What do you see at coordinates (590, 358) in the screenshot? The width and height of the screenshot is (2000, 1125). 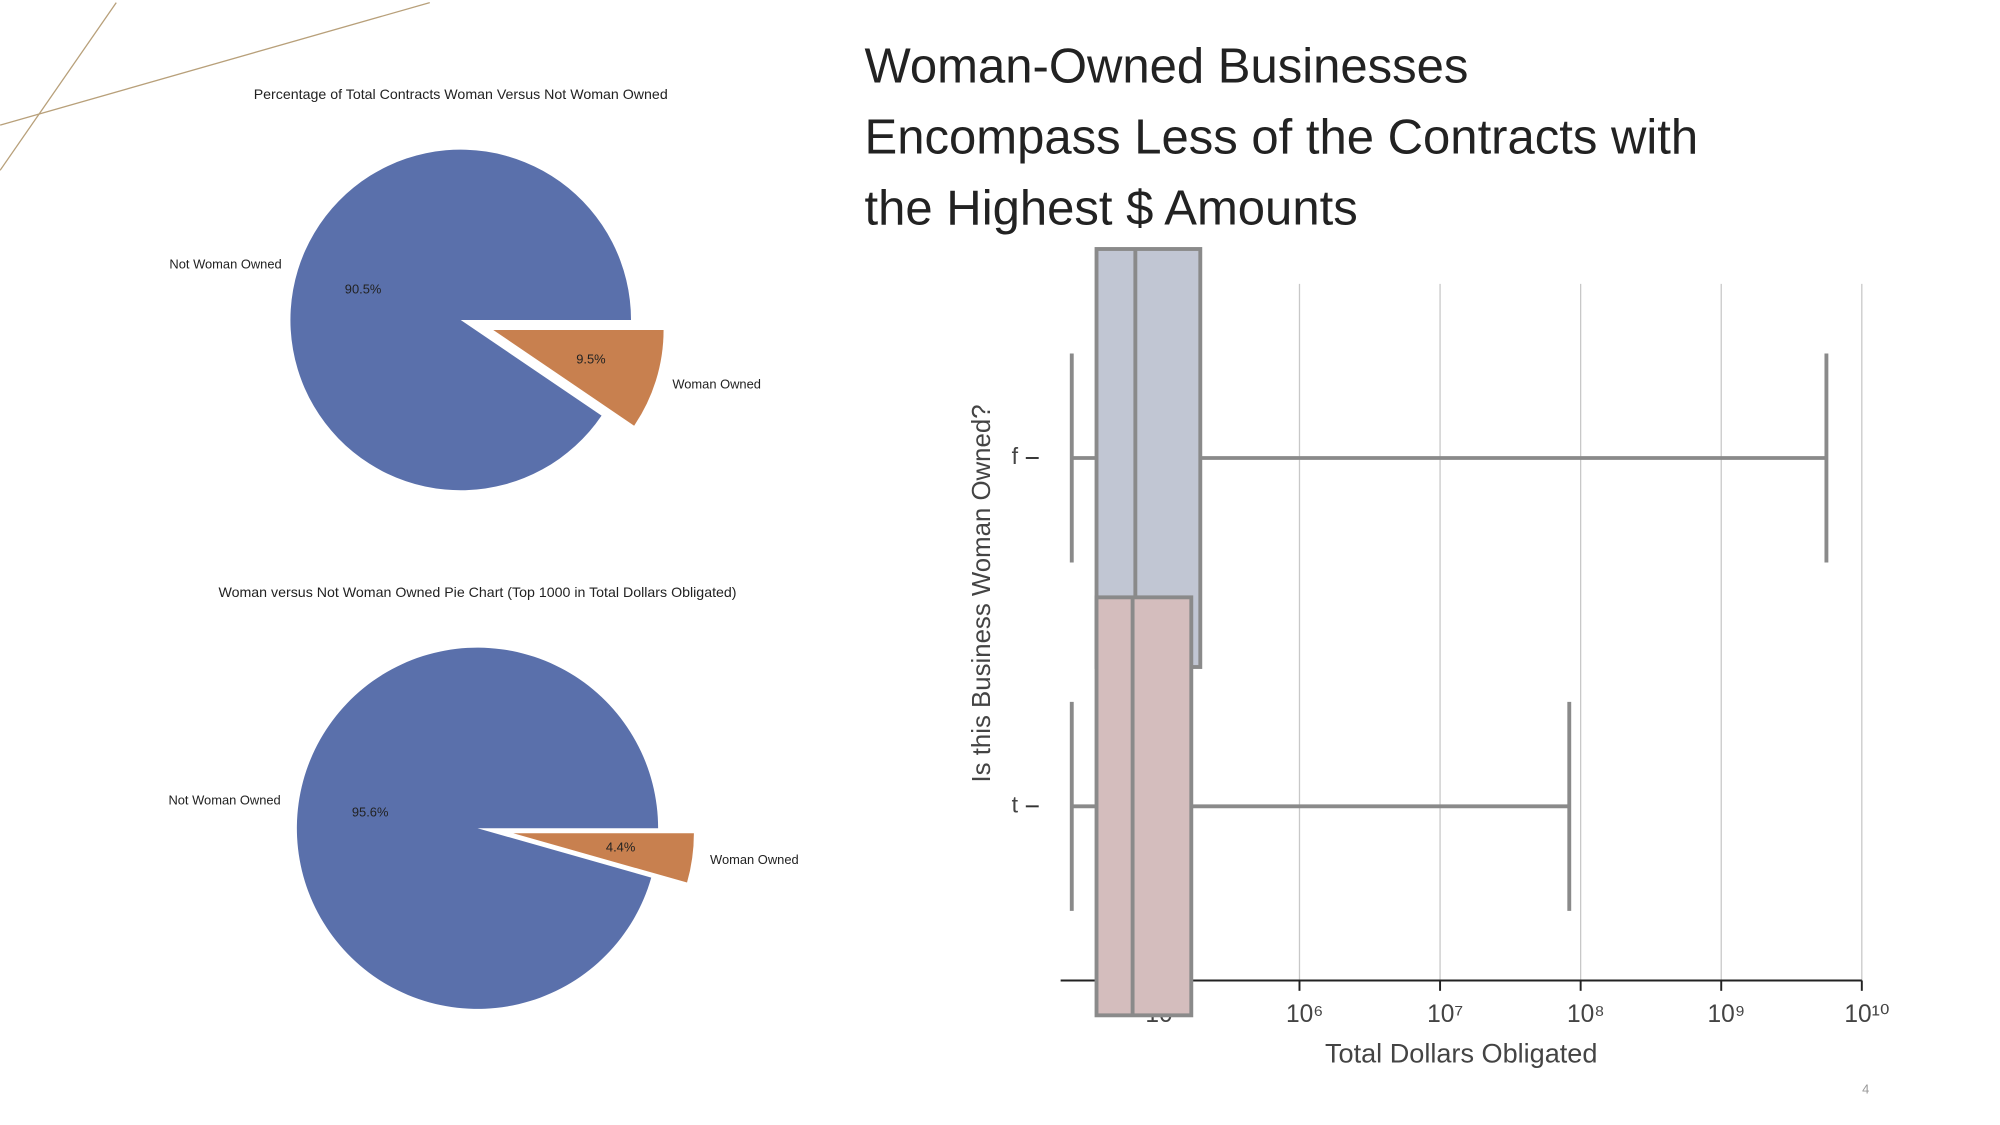 I see `value-label: 9.5%` at bounding box center [590, 358].